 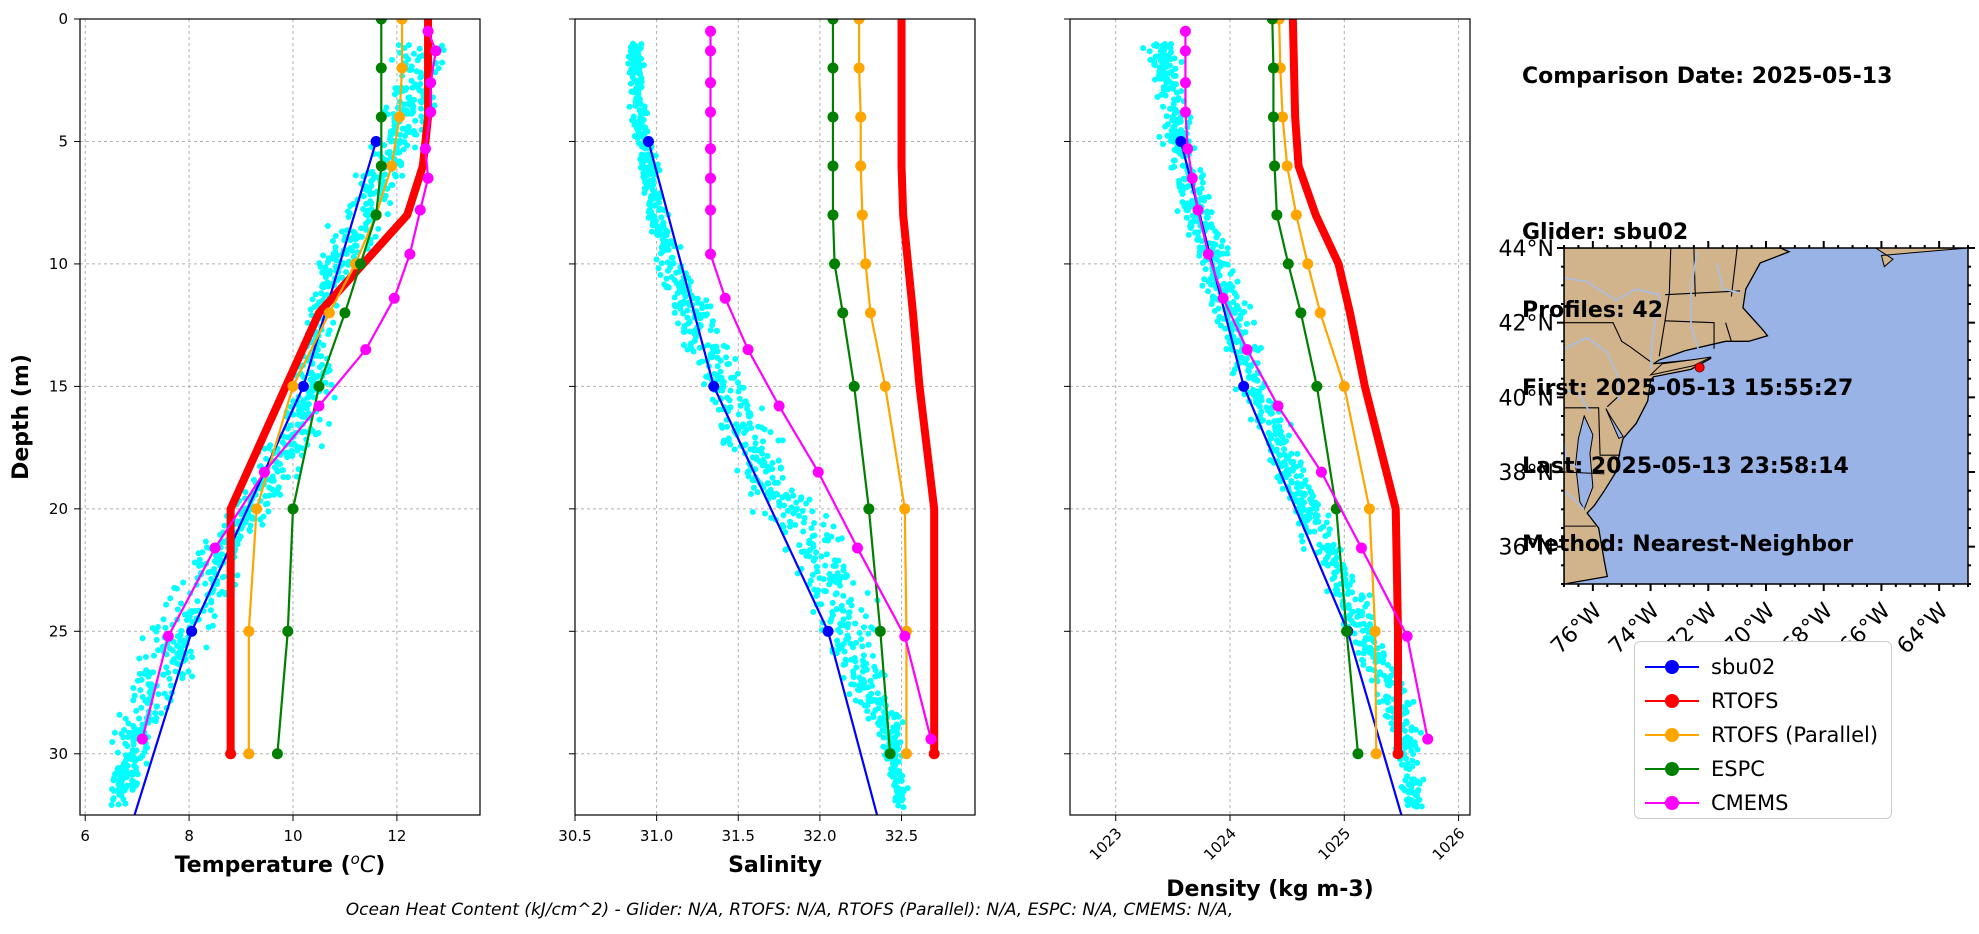 What do you see at coordinates (861, 389) in the screenshot?
I see `series-espc` at bounding box center [861, 389].